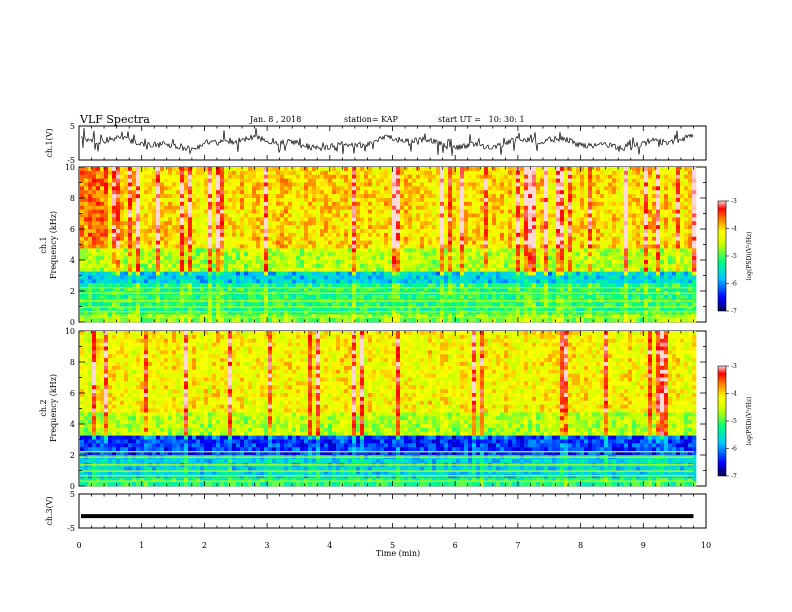  Describe the element at coordinates (722, 256) in the screenshot. I see `ch1-colorbar` at that location.